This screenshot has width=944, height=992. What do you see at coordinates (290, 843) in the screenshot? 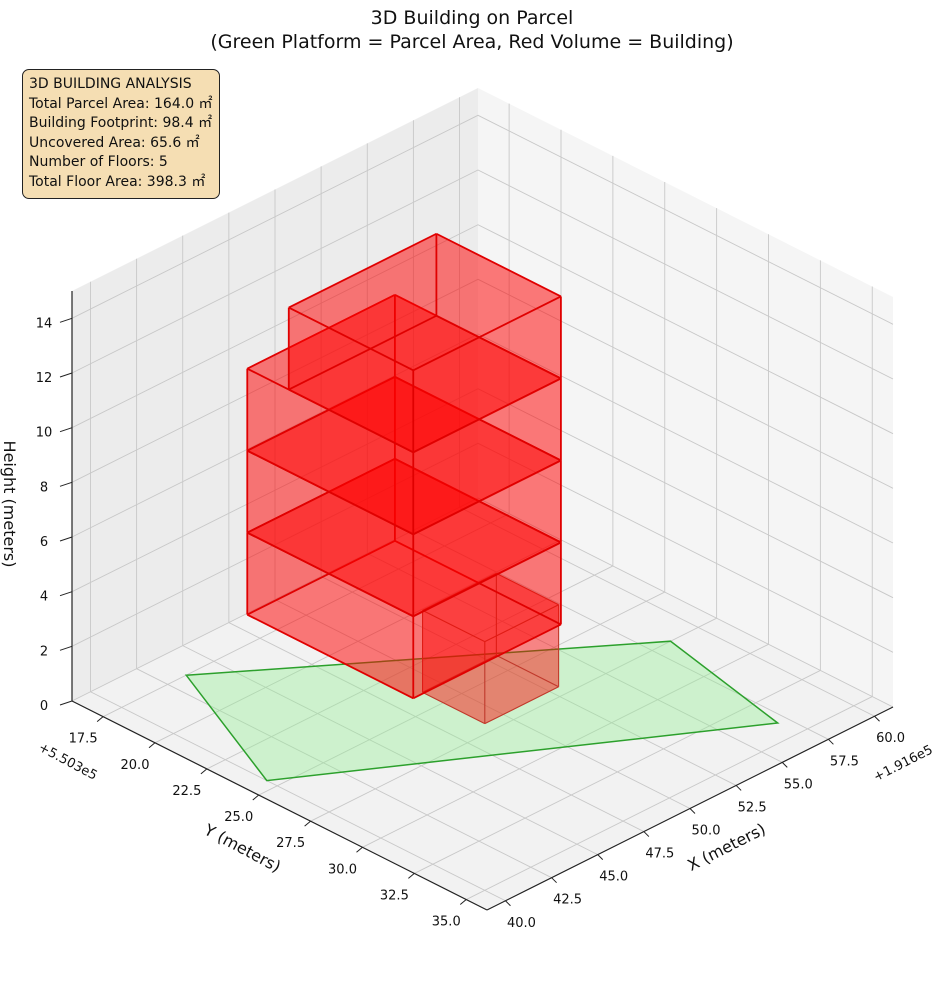
I see `y-tick-label: 27.5` at bounding box center [290, 843].